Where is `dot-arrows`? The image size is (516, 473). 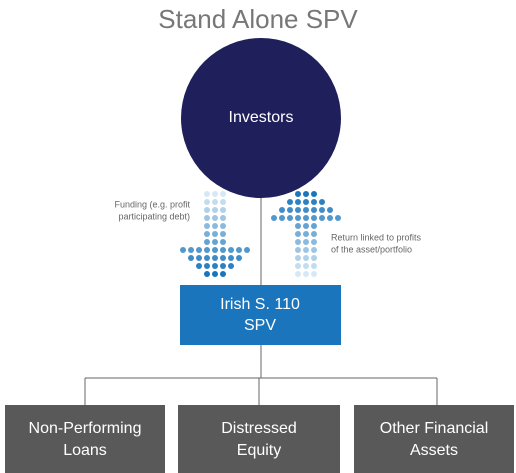 dot-arrows is located at coordinates (260, 234).